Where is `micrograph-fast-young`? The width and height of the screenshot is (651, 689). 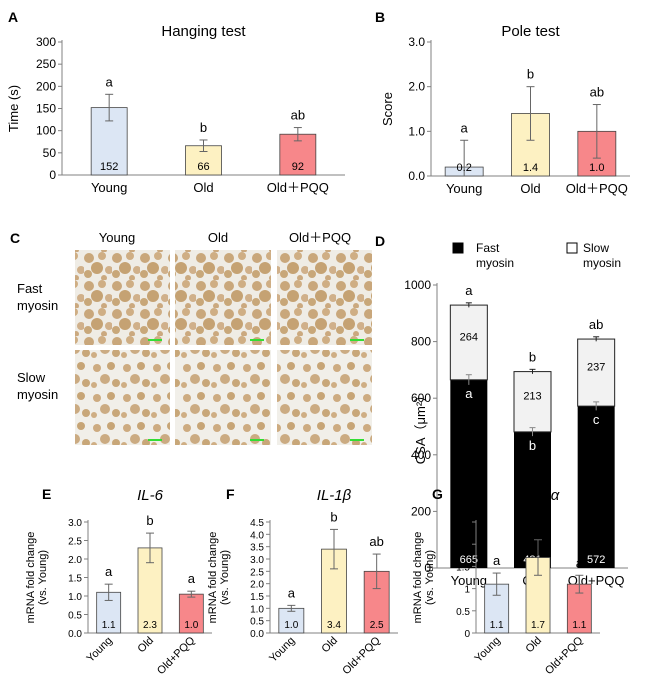 micrograph-fast-young is located at coordinates (122, 297).